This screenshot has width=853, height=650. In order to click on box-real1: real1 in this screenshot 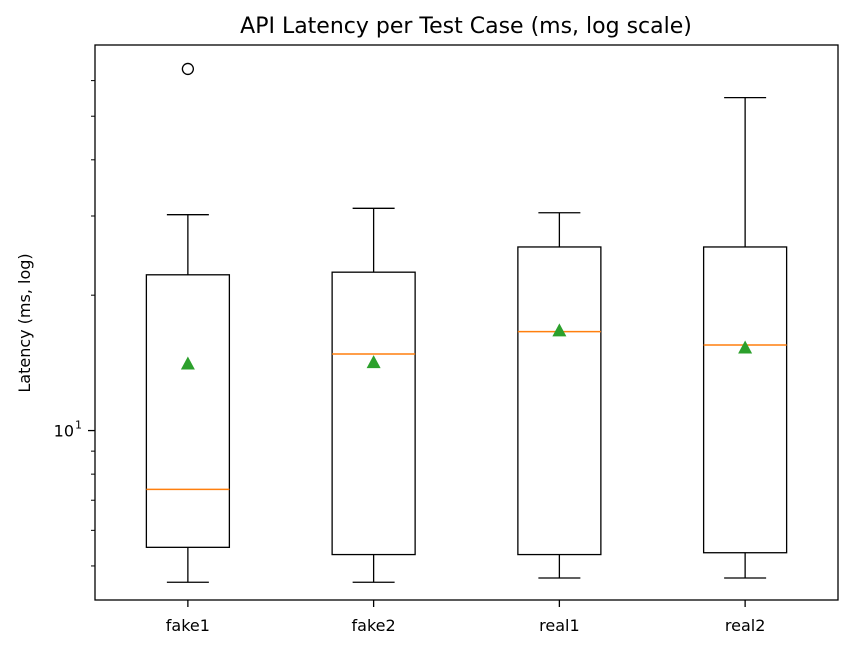, I will do `click(559, 423)`.